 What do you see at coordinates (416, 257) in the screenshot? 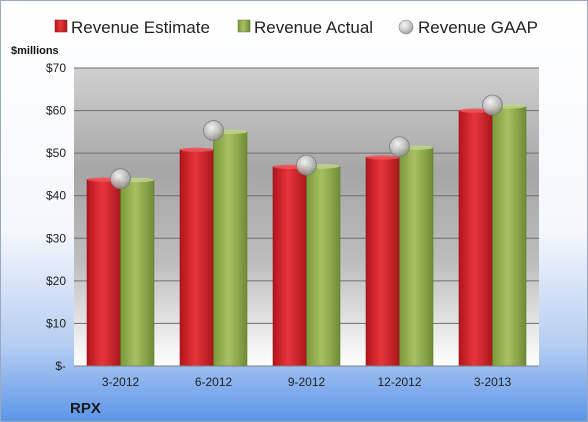
I see `bar-actual-12-2012` at bounding box center [416, 257].